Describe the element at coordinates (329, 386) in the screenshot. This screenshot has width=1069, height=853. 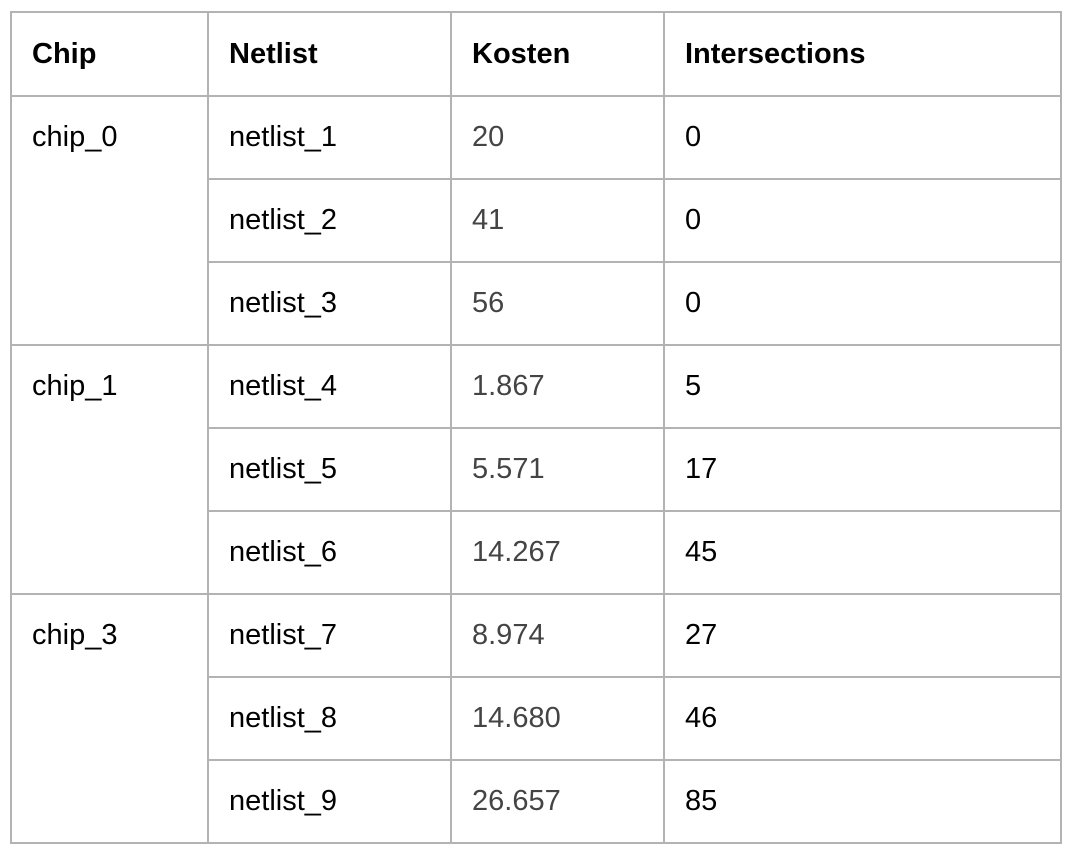
I see `netlist-cell: netlist_4` at that location.